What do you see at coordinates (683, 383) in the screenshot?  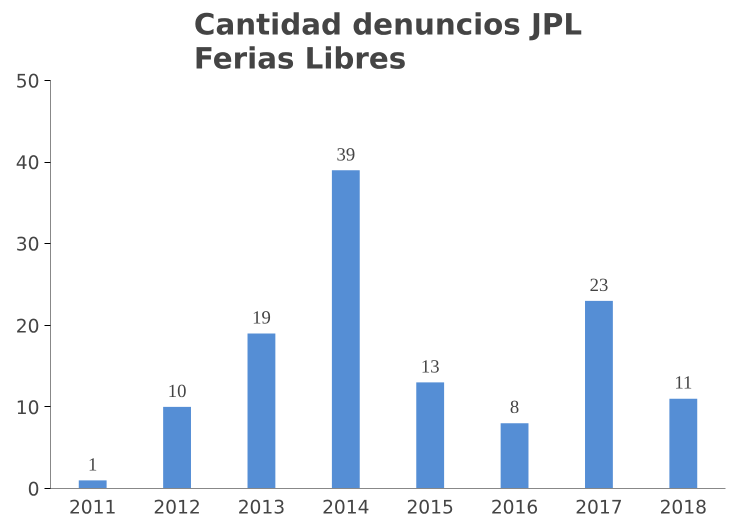 I see `data-label: 11` at bounding box center [683, 383].